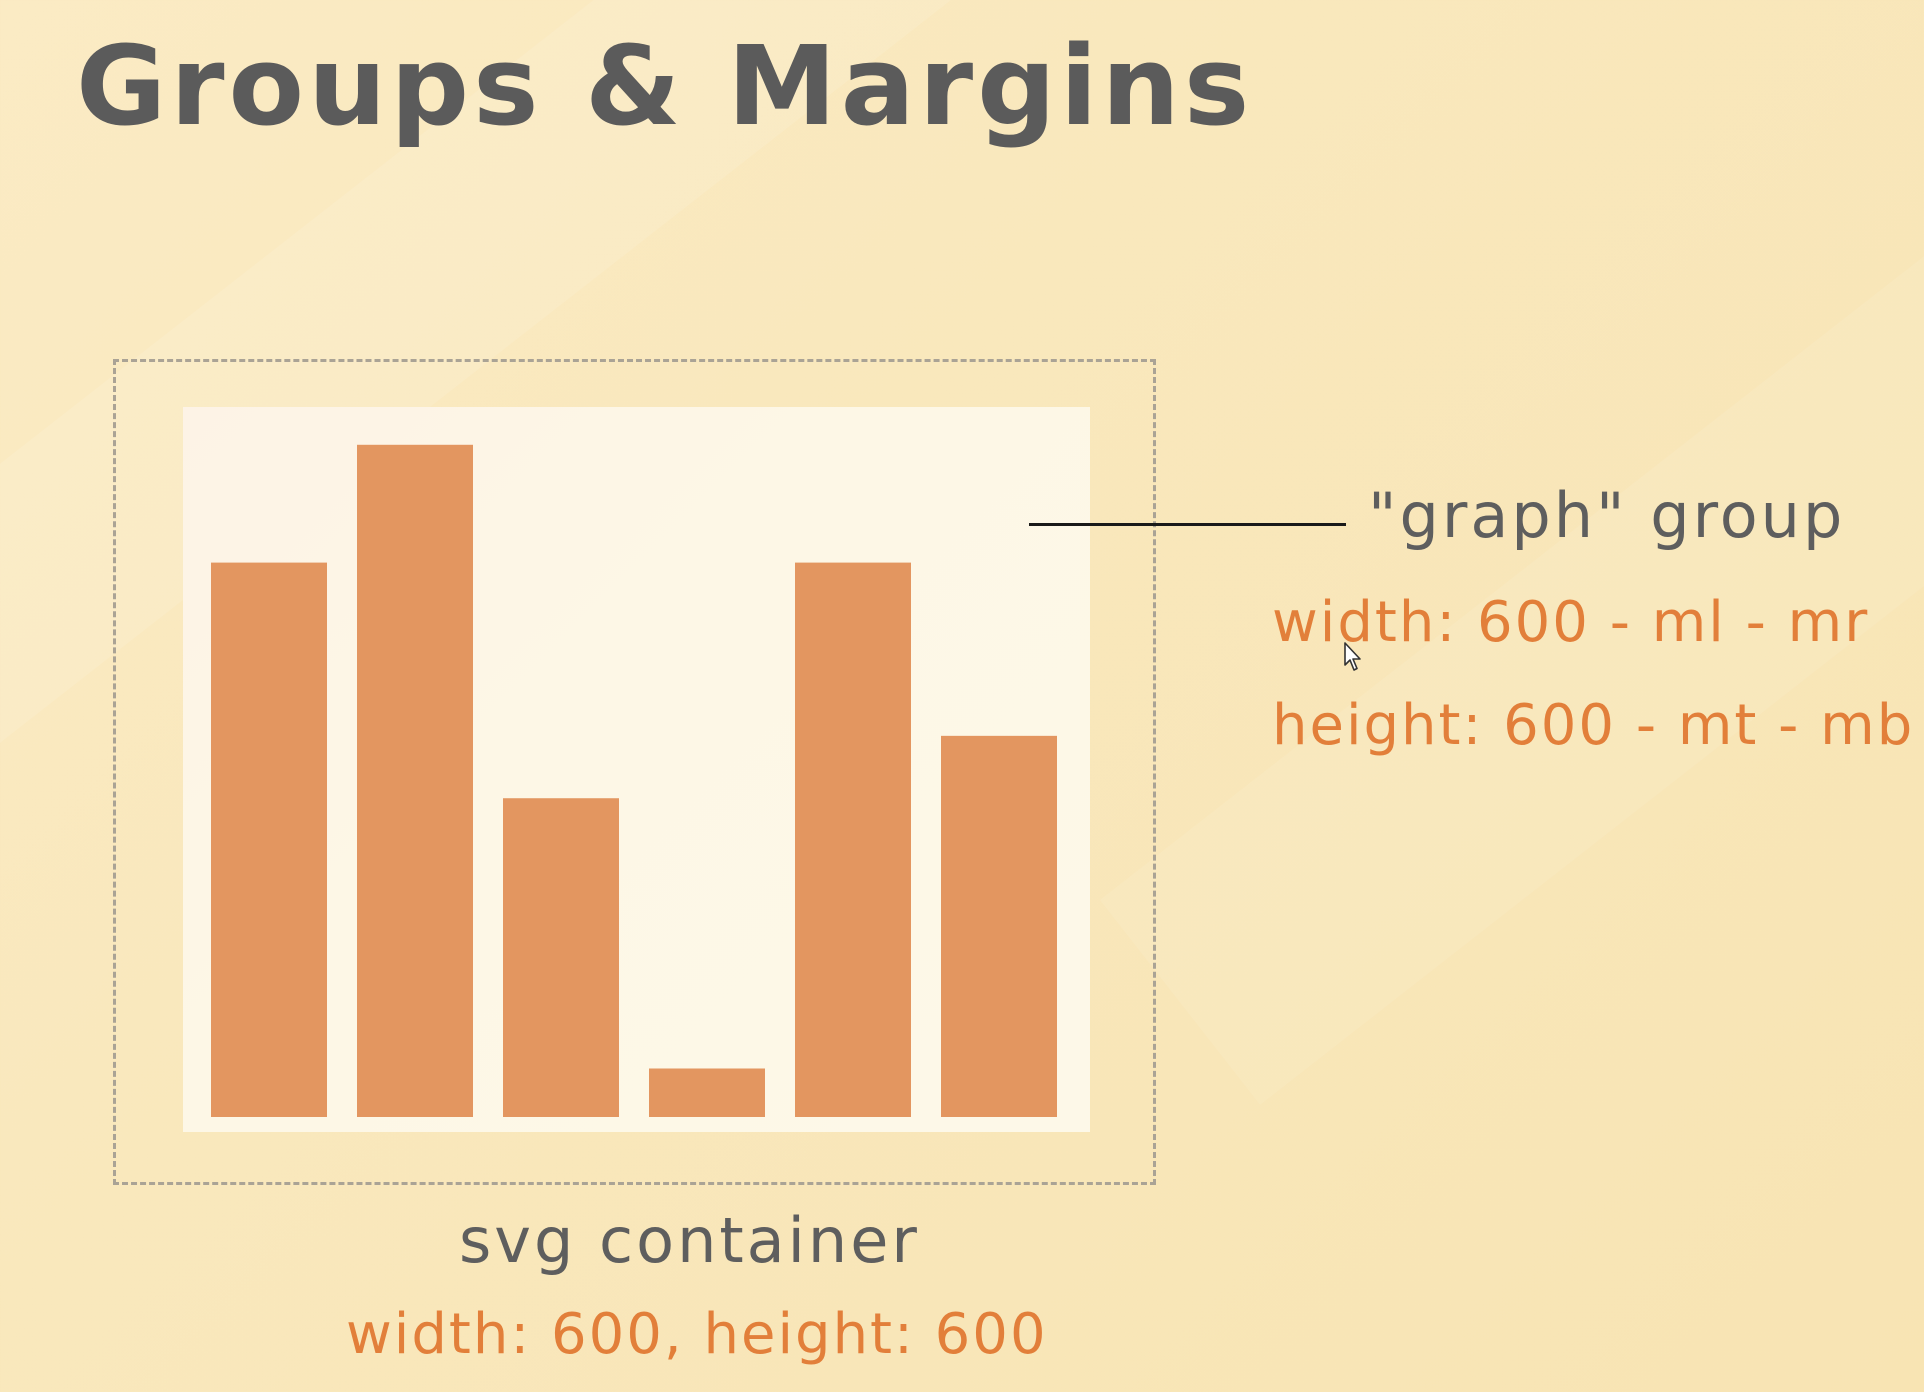  Describe the element at coordinates (689, 1240) in the screenshot. I see `svg-container-label: svg container` at that location.